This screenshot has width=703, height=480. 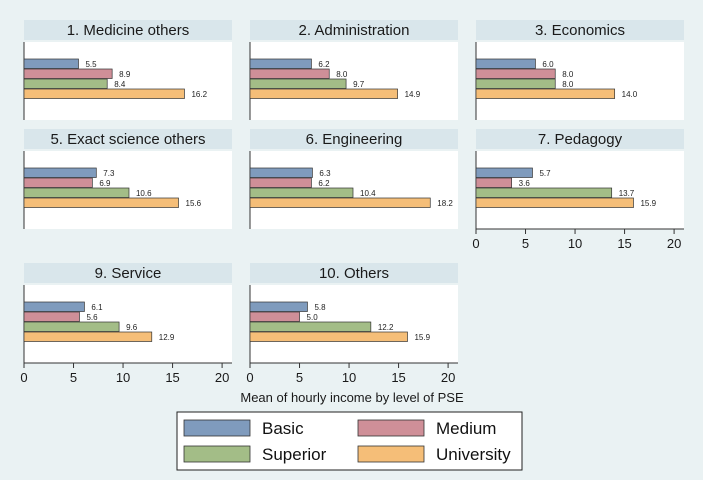 I want to click on panel-title: 10. Others, so click(x=354, y=273).